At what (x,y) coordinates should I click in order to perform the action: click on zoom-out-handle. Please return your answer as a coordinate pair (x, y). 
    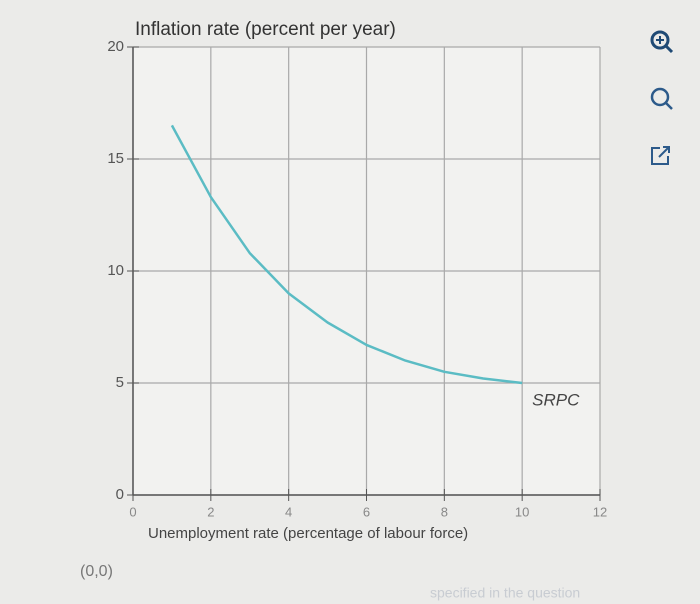
    Looking at the image, I should click on (669, 106).